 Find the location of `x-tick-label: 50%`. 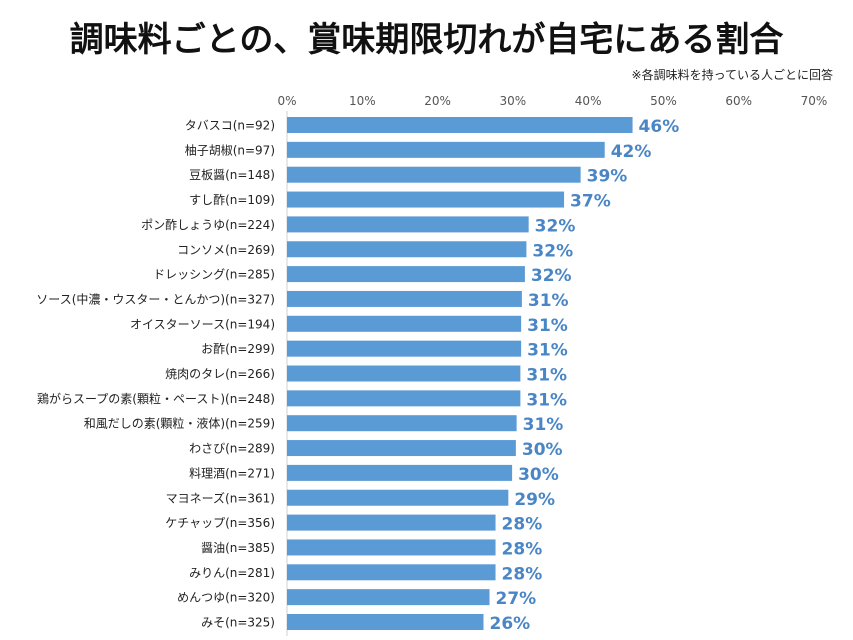

x-tick-label: 50% is located at coordinates (663, 101).